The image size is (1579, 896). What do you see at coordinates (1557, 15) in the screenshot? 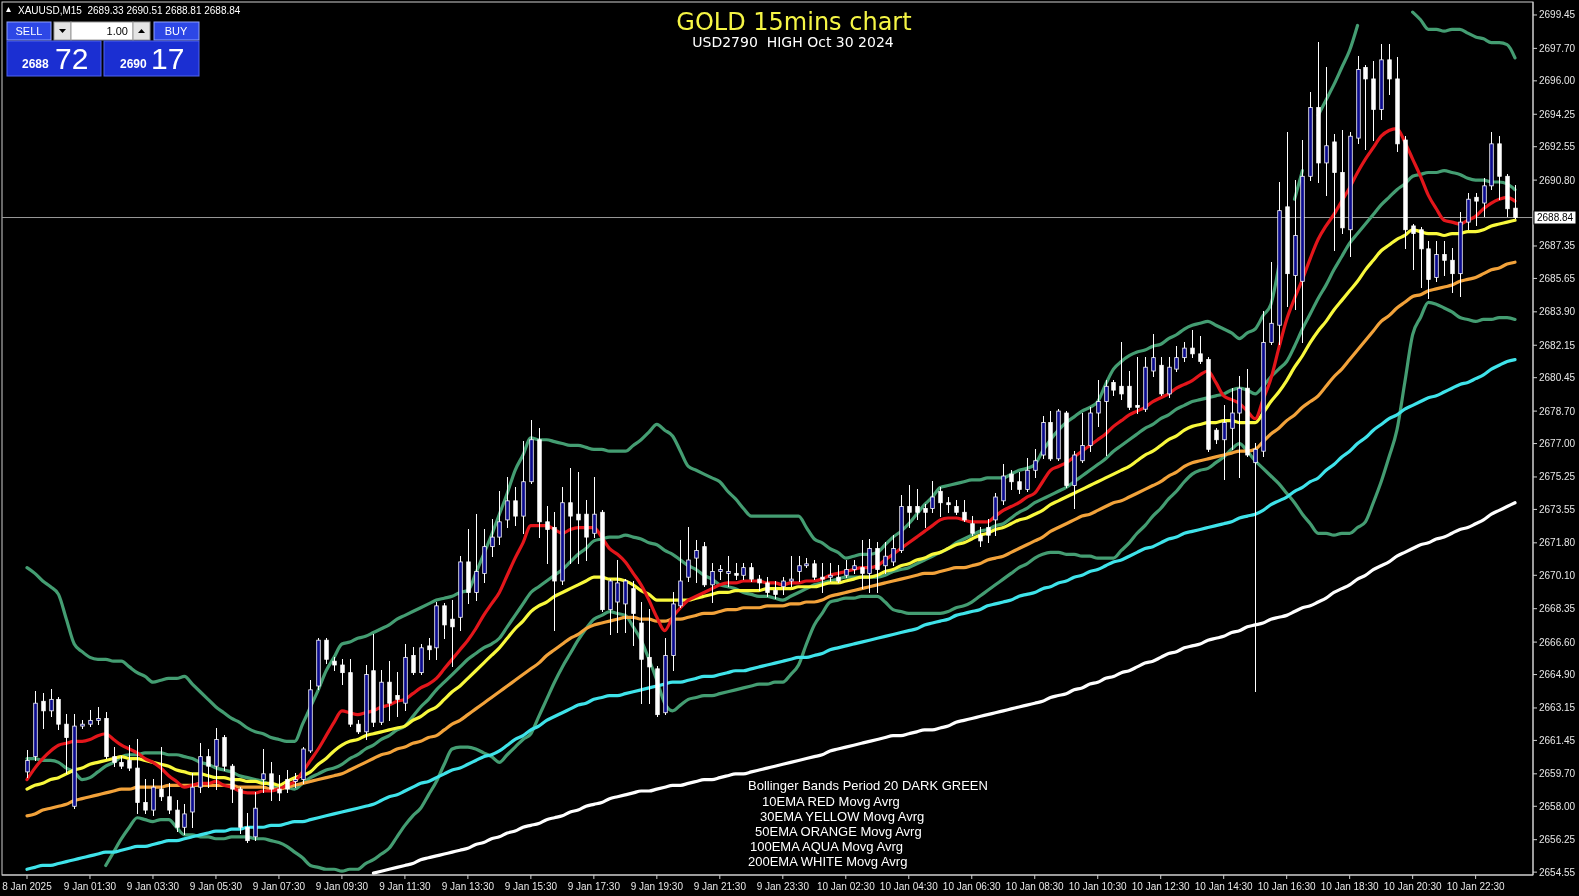
I see `y-tick-label: 2699.45` at bounding box center [1557, 15].